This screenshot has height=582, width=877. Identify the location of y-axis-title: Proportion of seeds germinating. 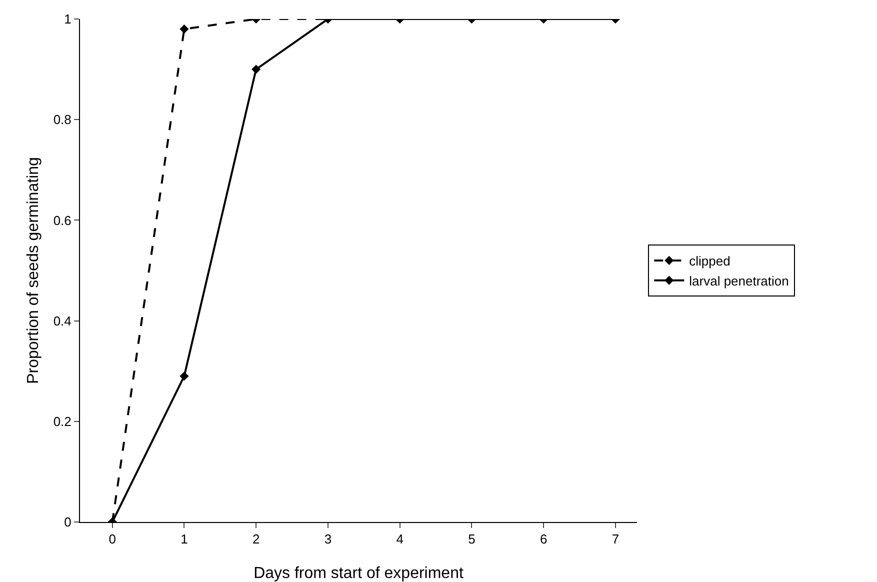
(33, 270).